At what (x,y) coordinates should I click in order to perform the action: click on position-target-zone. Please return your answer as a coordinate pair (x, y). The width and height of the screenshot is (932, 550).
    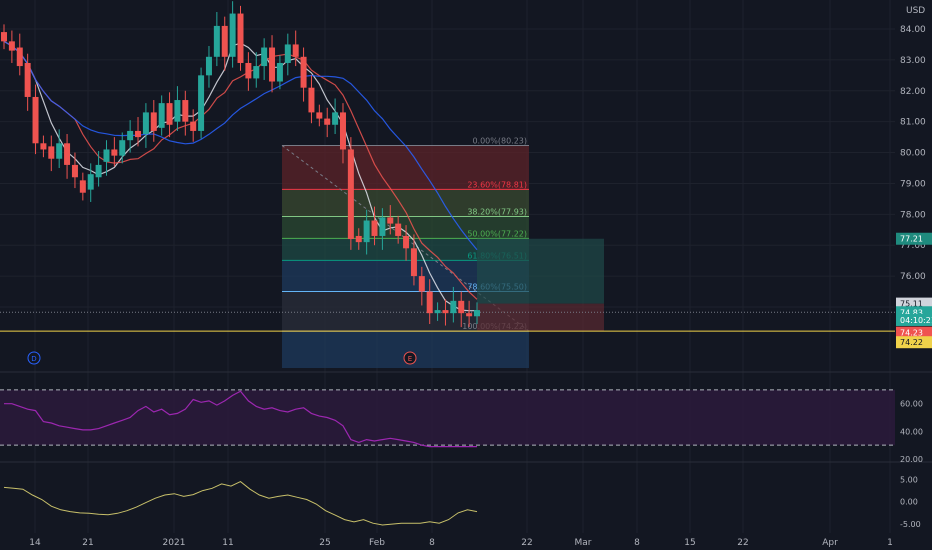
    Looking at the image, I should click on (540, 271).